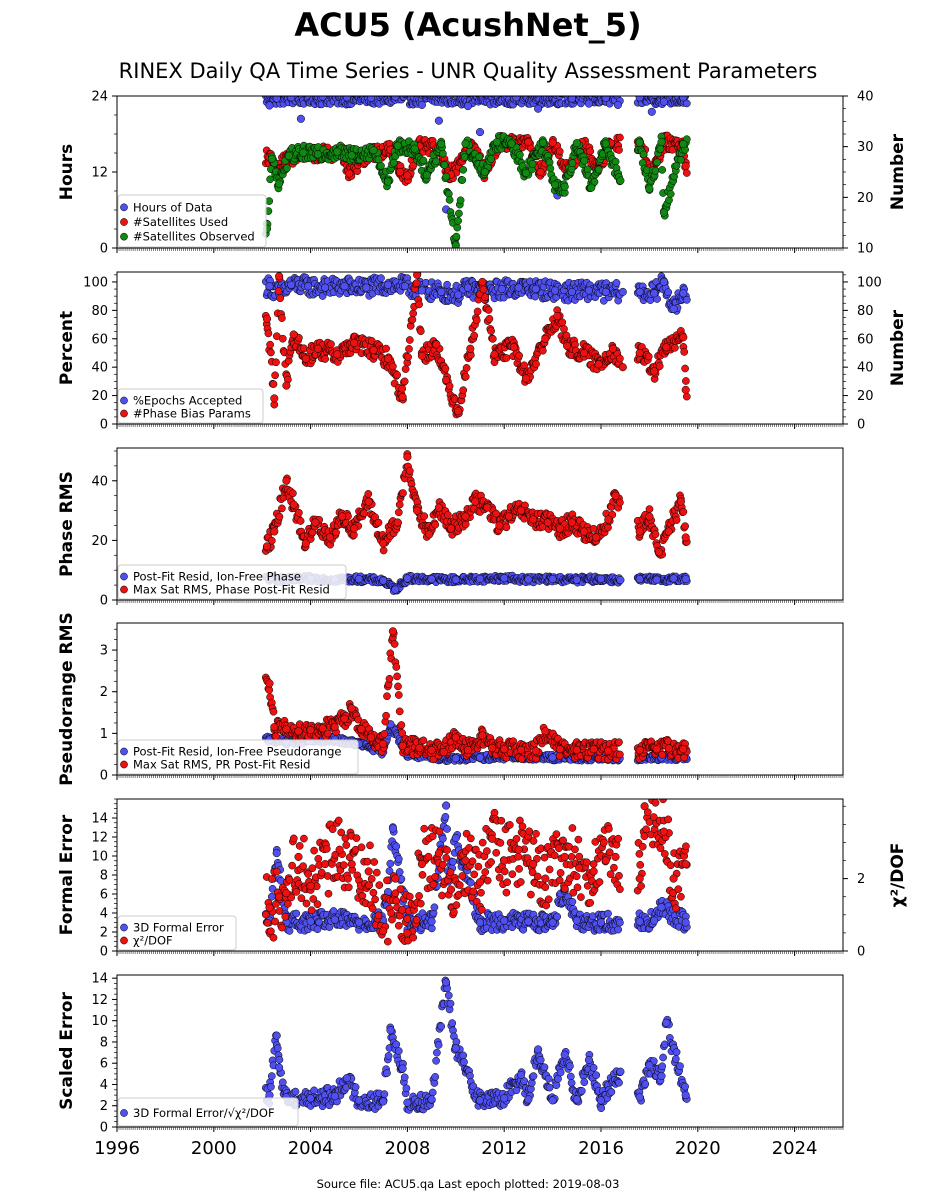 Image resolution: width=937 pixels, height=1200 pixels. Describe the element at coordinates (217, 577) in the screenshot. I see `legend-label: Post-Fit Resid, Ion-Free Phase` at that location.